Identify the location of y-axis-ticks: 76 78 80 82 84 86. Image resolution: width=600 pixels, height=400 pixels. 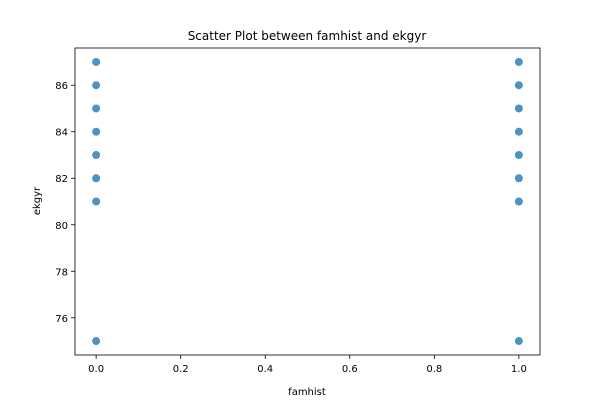
(65, 203).